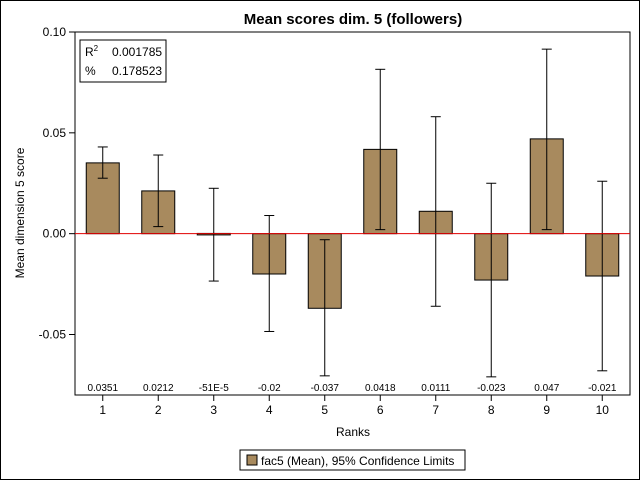 This screenshot has width=640, height=480. I want to click on y-axis: -0.05 0.00 0.05 0.10, so click(57, 183).